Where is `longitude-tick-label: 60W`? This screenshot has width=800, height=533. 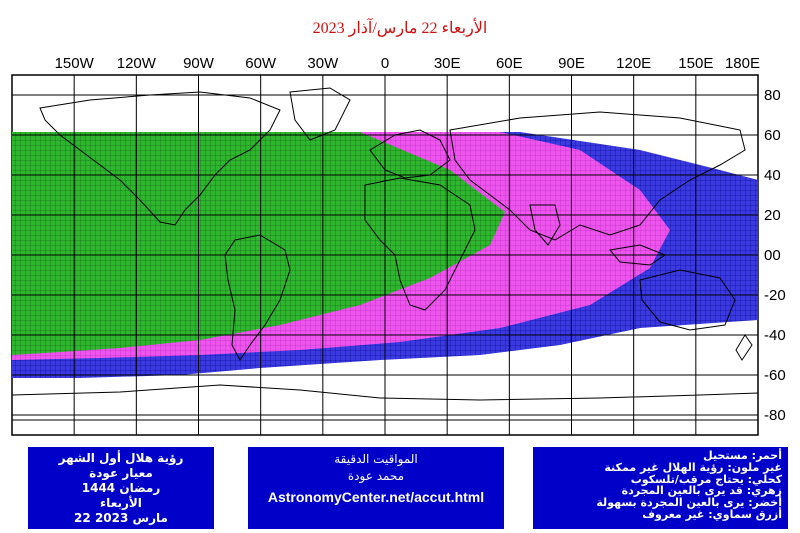
longitude-tick-label: 60W is located at coordinates (261, 63).